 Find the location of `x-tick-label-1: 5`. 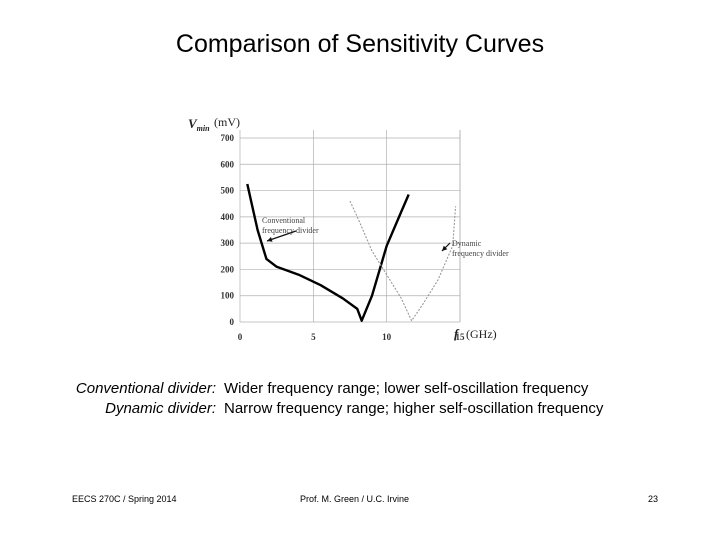

x-tick-label-1: 5 is located at coordinates (313, 337).